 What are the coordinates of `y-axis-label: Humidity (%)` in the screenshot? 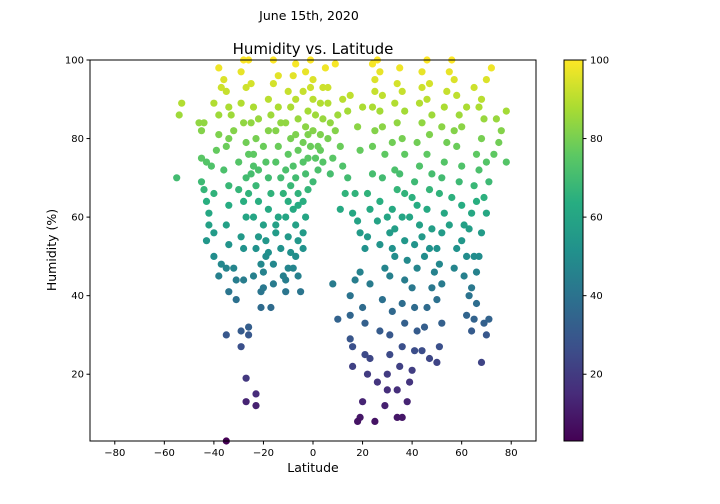 It's located at (51, 250).